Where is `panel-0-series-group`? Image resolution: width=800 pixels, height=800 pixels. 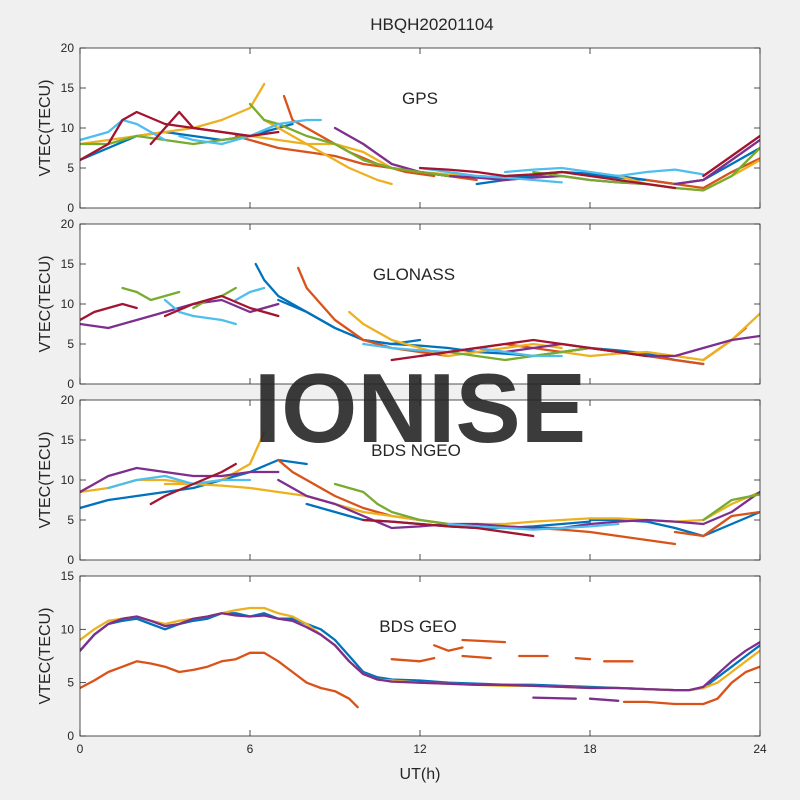 panel-0-series-group is located at coordinates (420, 137).